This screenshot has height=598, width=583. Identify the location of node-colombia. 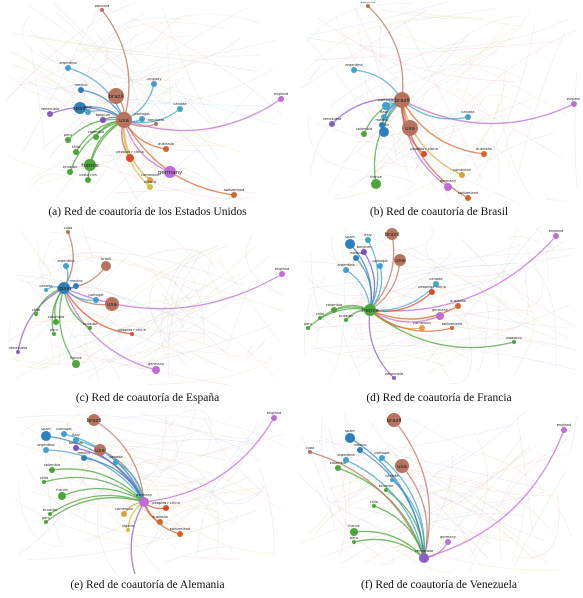
(364, 134).